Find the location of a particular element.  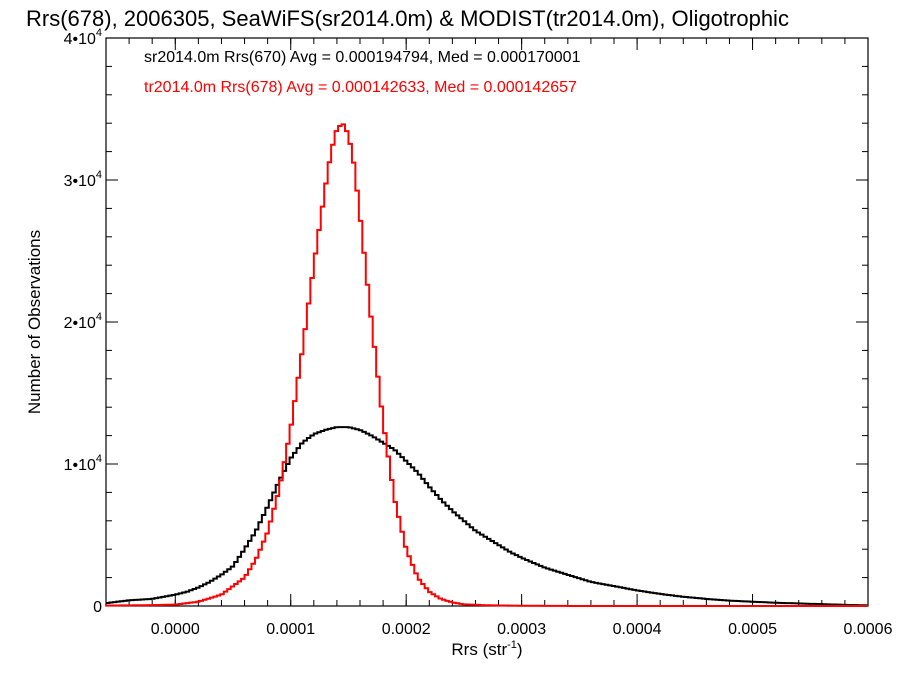

y-tick-labels: 0 1•104 2•104 3•104 4•104 is located at coordinates (83, 321).